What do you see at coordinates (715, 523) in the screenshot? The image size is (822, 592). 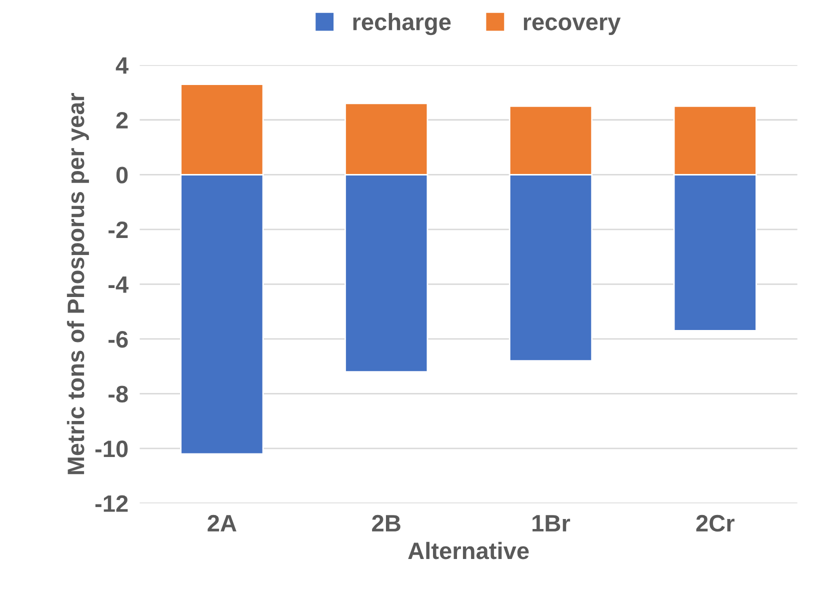 I see `x-tick-label: 2Cr` at bounding box center [715, 523].